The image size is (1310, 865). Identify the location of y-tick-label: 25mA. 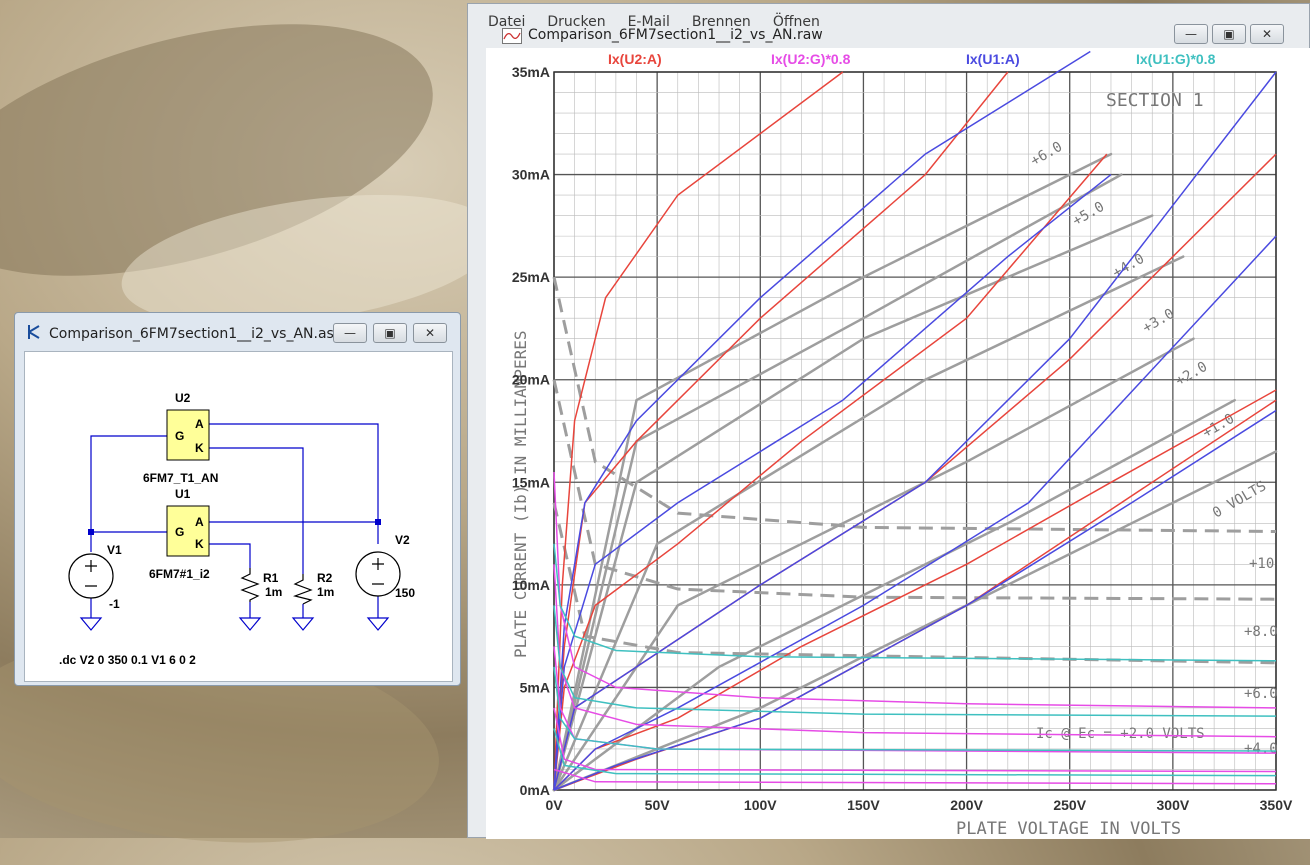
(531, 277).